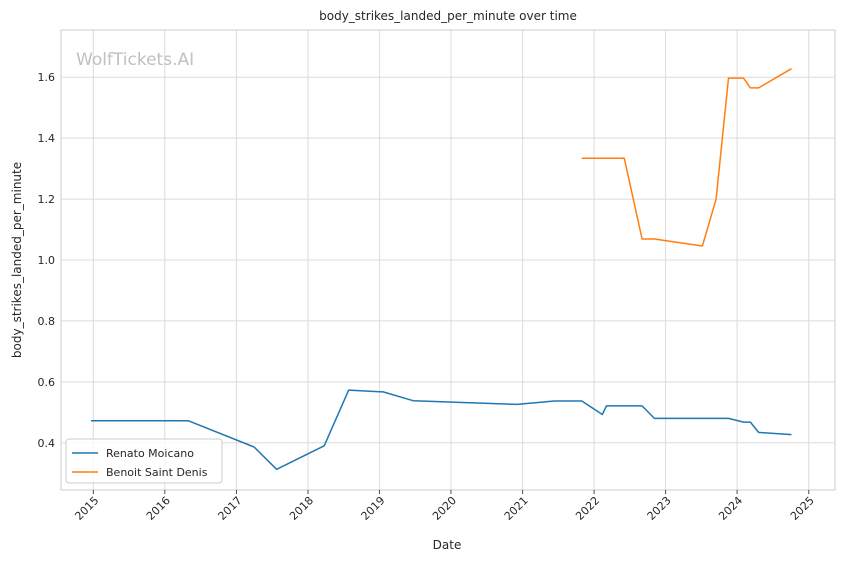 The height and width of the screenshot is (561, 844). Describe the element at coordinates (157, 472) in the screenshot. I see `legend-label-benoit-saint-denis: Benoit Saint Denis` at that location.